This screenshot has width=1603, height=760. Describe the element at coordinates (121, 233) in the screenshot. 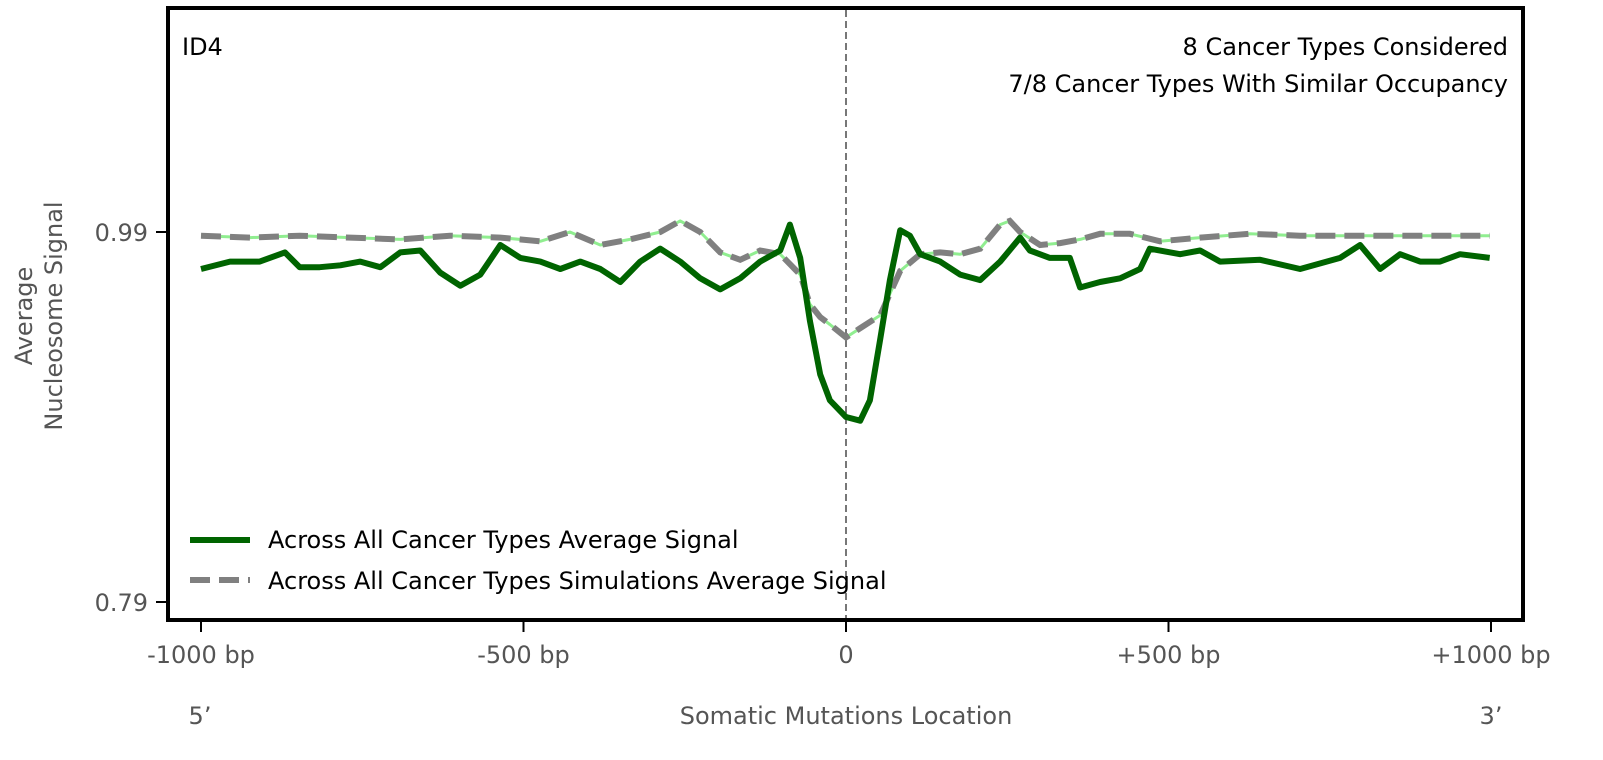

I see `y-tick-label: 0.99` at that location.